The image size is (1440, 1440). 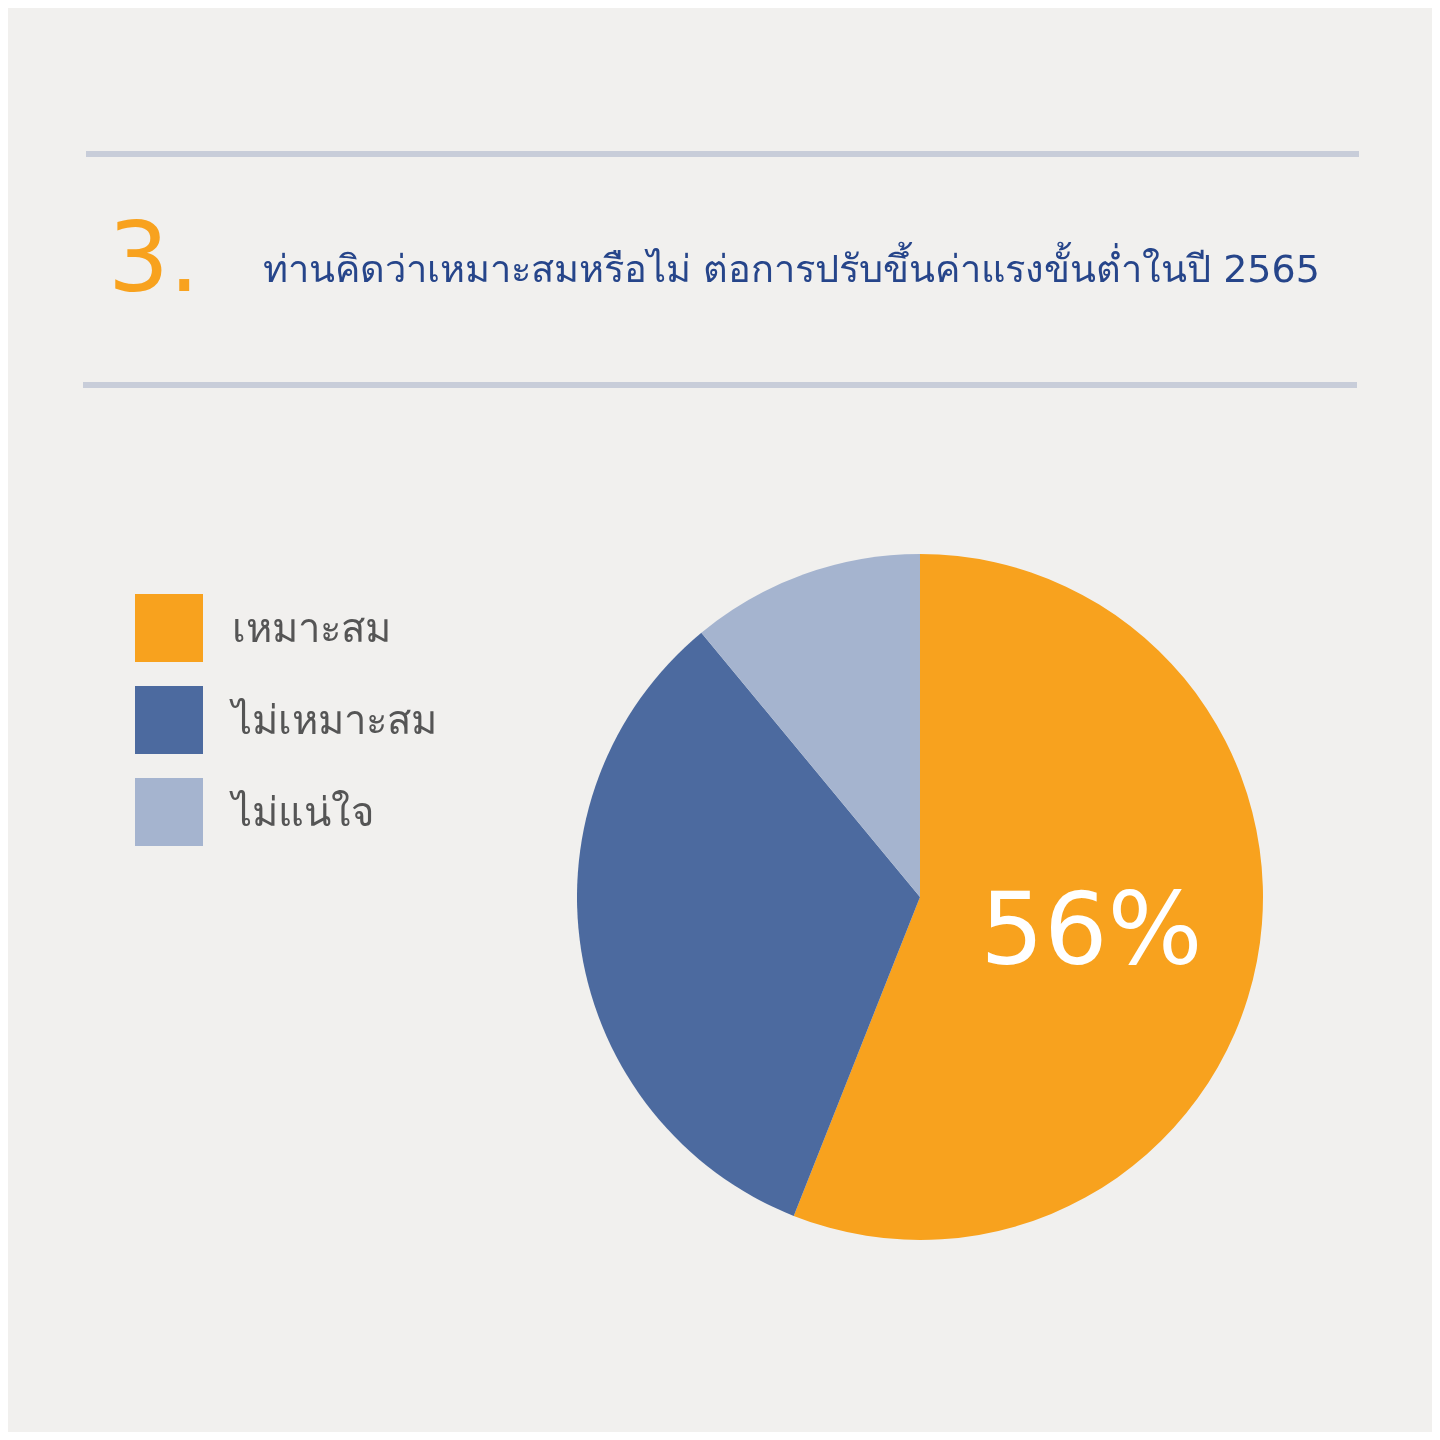 What do you see at coordinates (1091, 930) in the screenshot?
I see `data-label: 56%` at bounding box center [1091, 930].